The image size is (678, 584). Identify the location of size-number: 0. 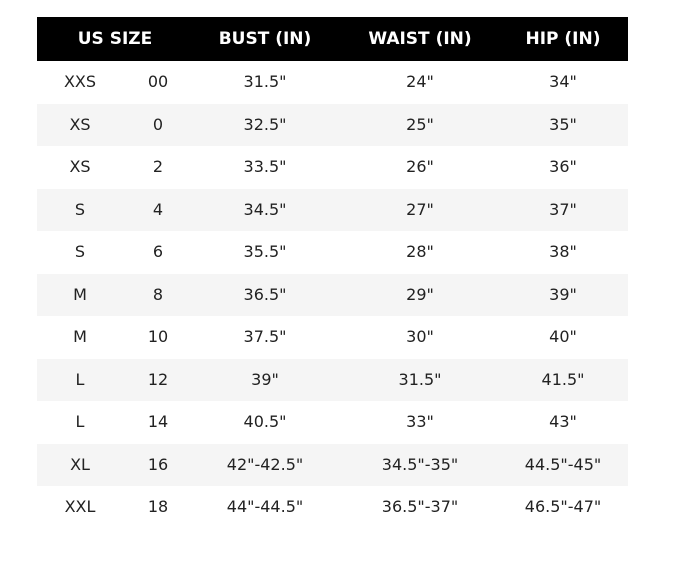
(158, 124).